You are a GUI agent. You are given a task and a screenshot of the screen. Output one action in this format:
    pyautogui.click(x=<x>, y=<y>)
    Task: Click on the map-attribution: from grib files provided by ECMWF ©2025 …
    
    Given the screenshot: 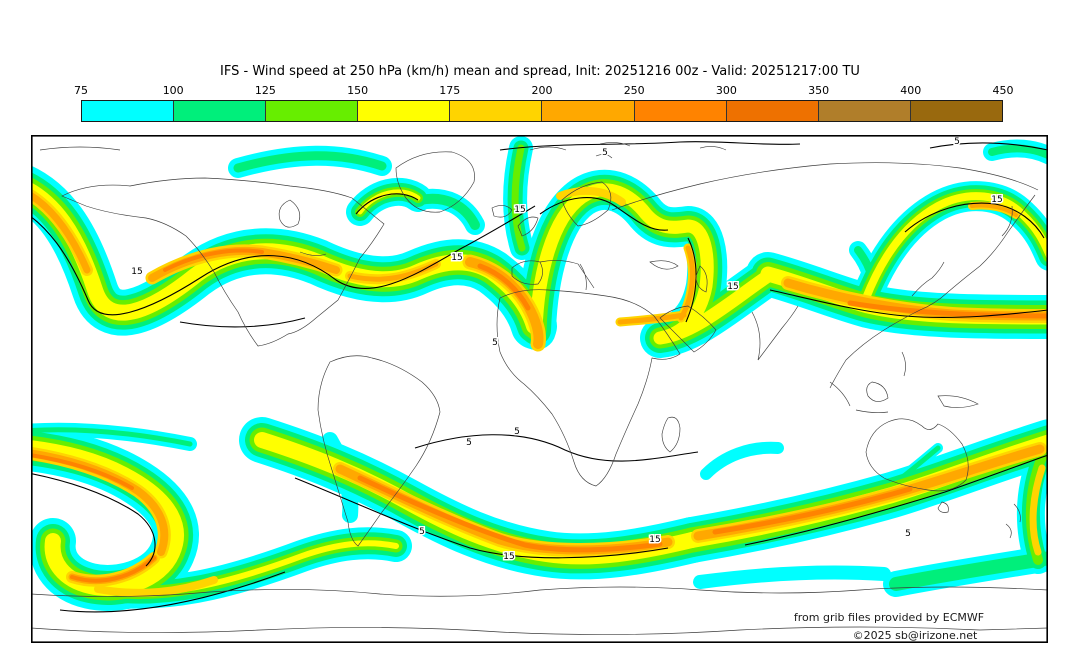 What is the action you would take?
    pyautogui.click(x=889, y=626)
    